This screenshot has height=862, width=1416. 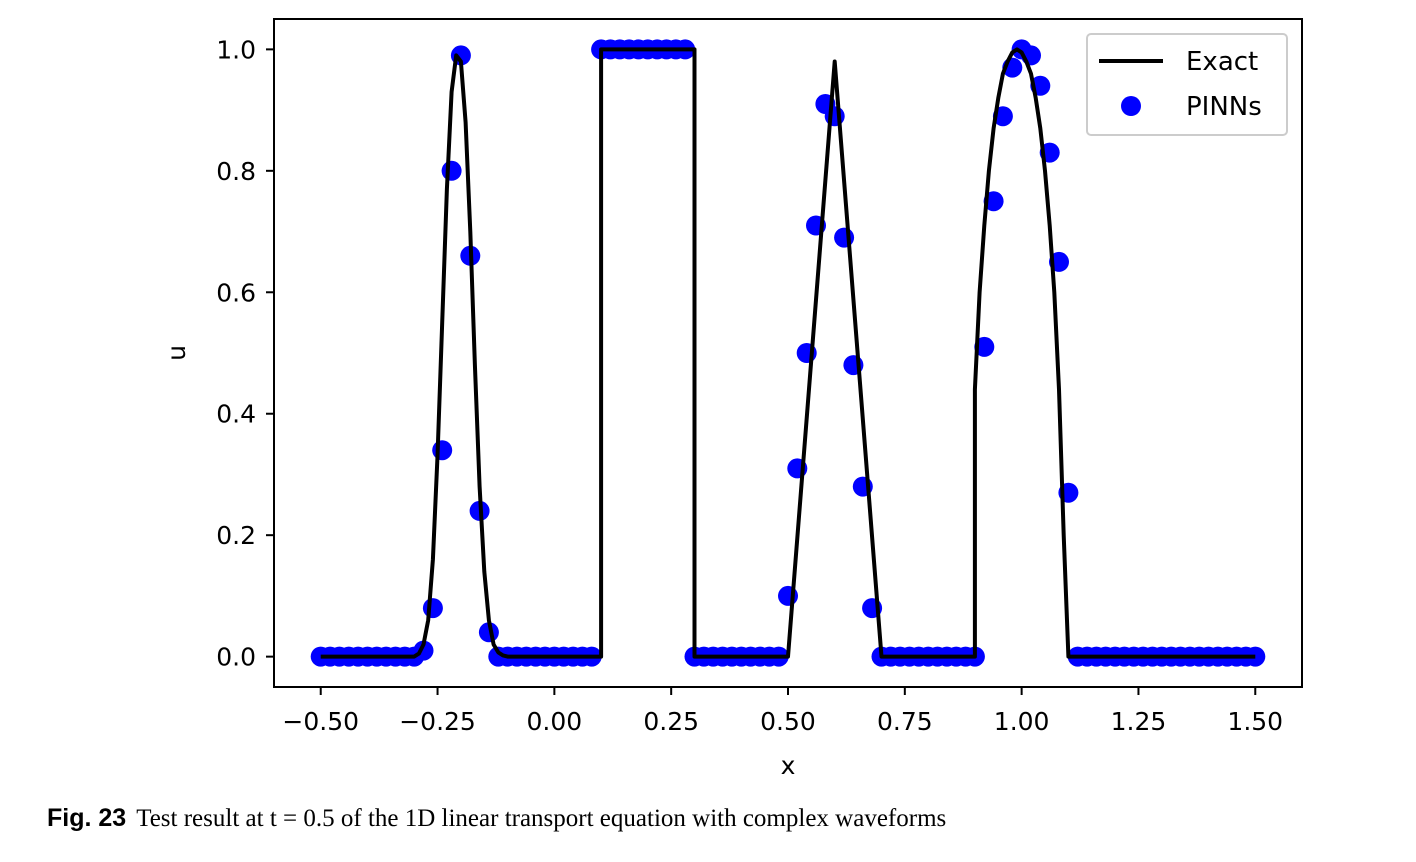 I want to click on y-tick-label: 0.0, so click(x=236, y=657).